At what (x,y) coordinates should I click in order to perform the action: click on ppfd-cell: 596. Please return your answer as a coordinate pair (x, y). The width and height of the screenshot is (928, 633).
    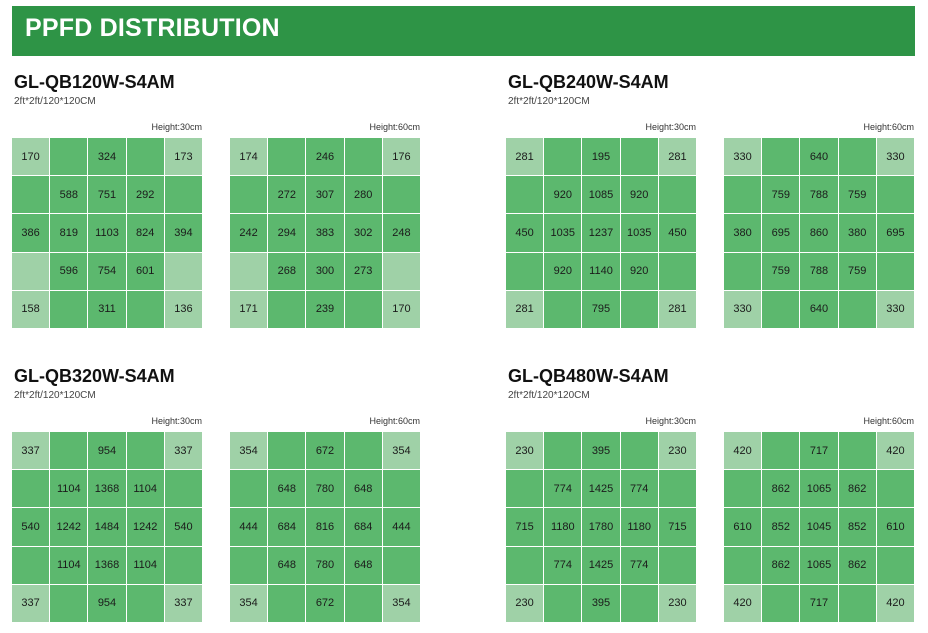
    Looking at the image, I should click on (69, 271).